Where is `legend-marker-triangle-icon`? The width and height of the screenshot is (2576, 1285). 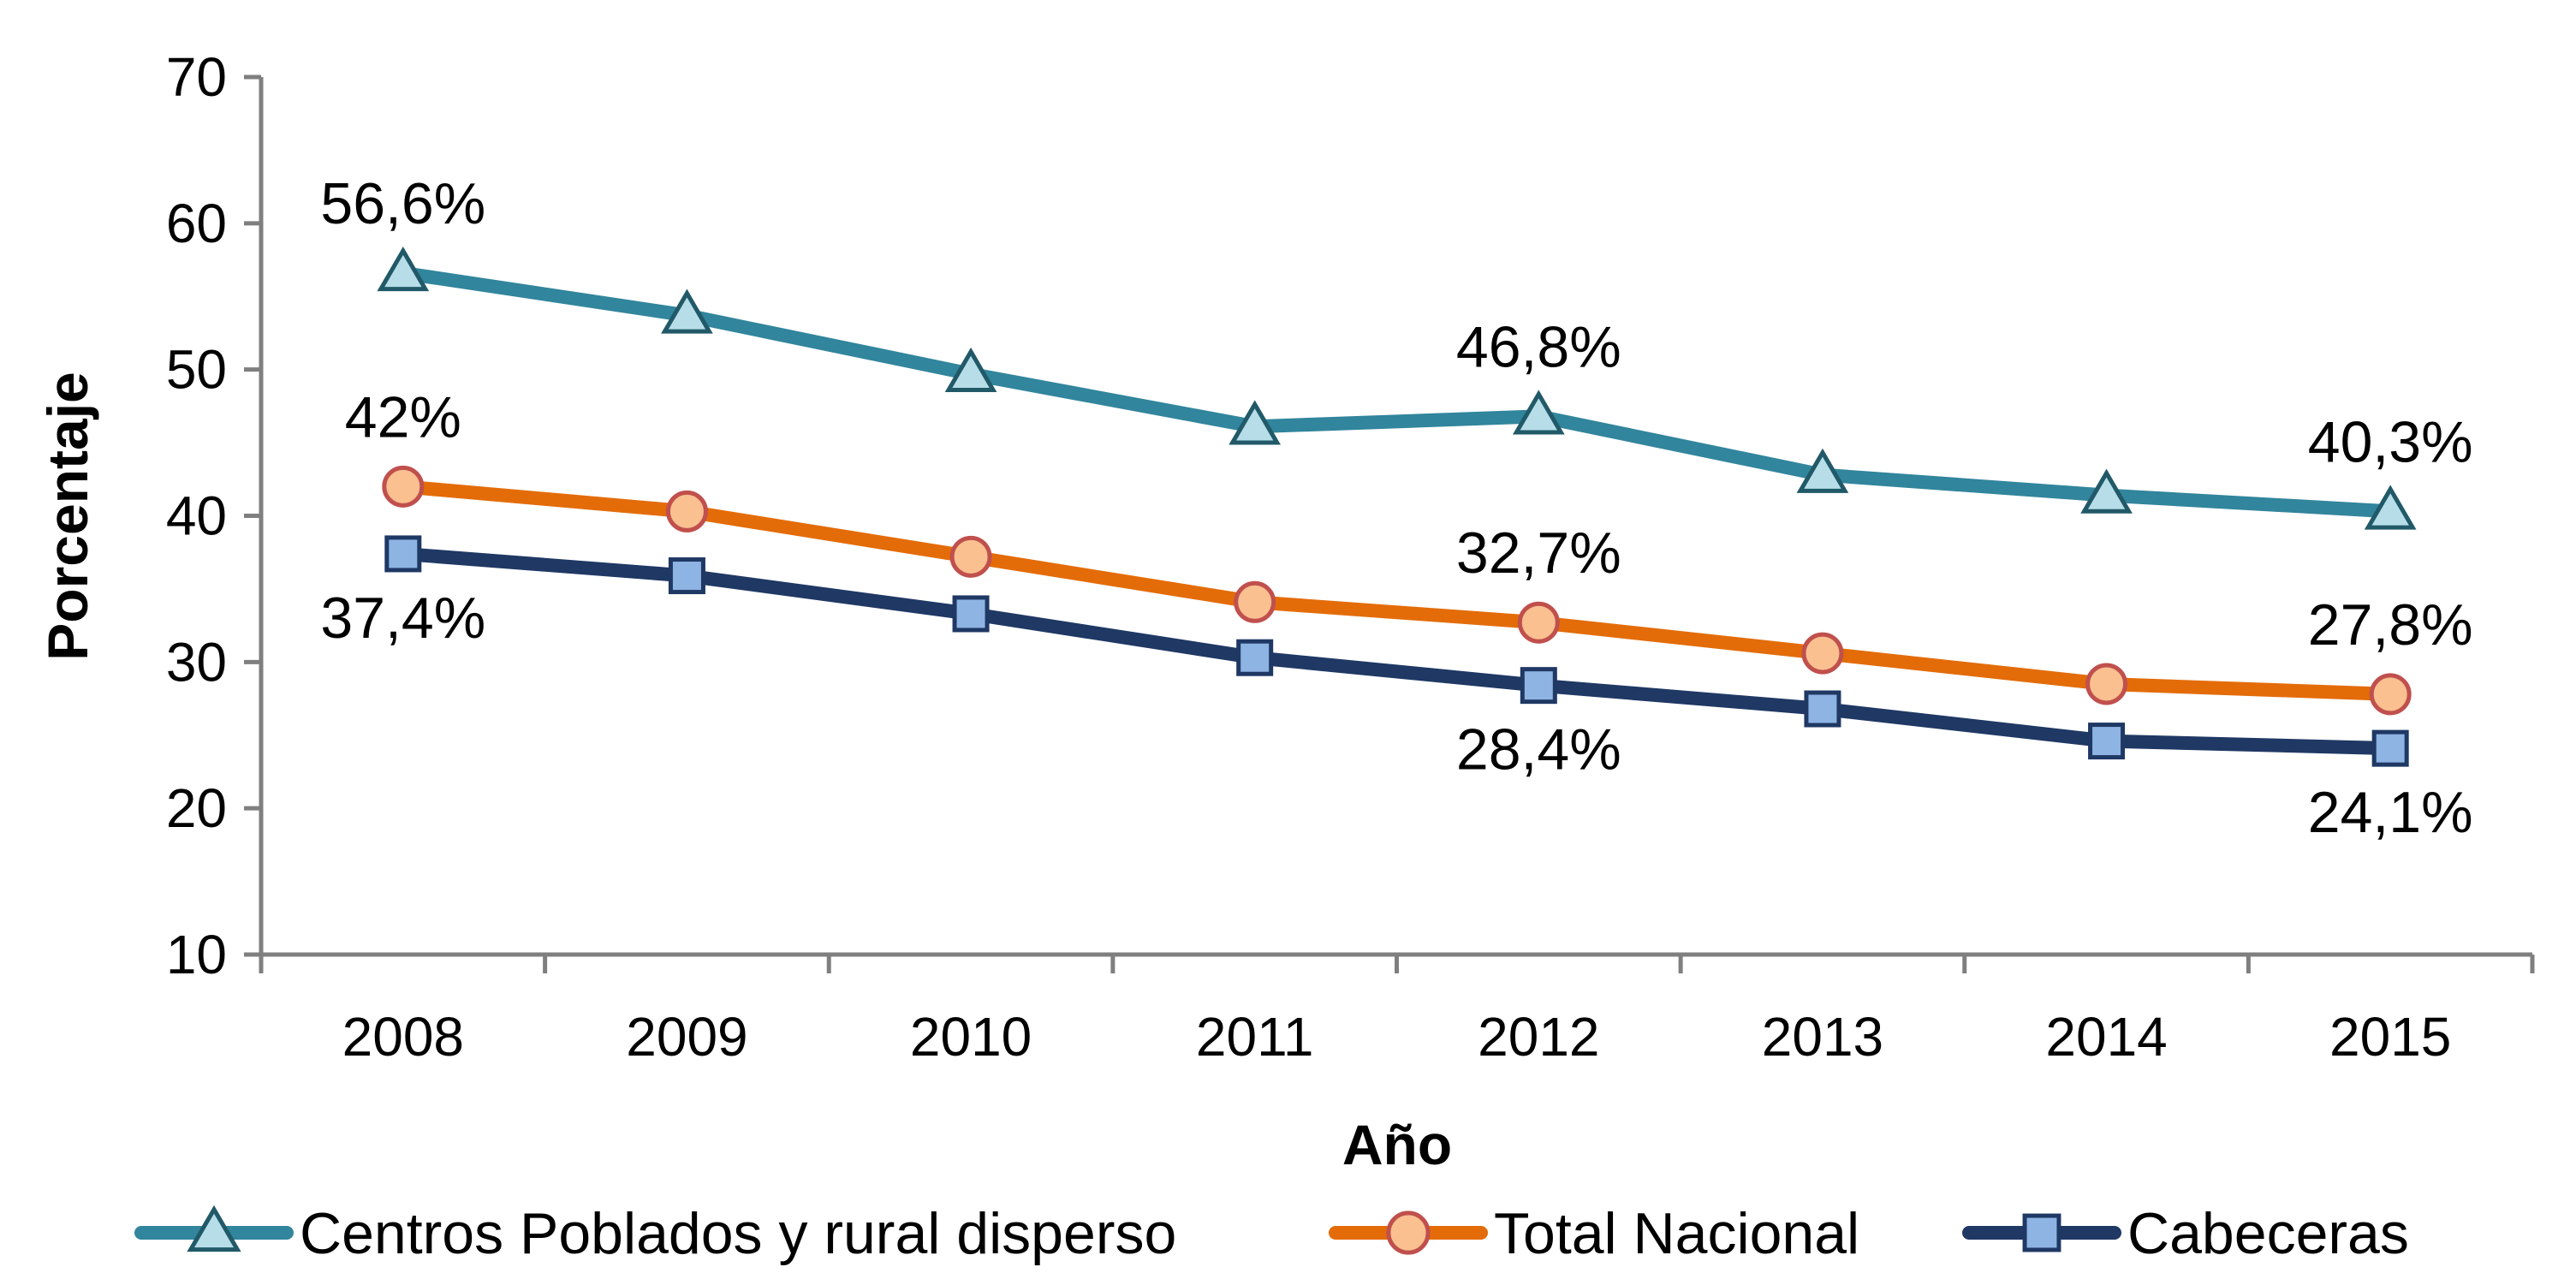
legend-marker-triangle-icon is located at coordinates (214, 1228).